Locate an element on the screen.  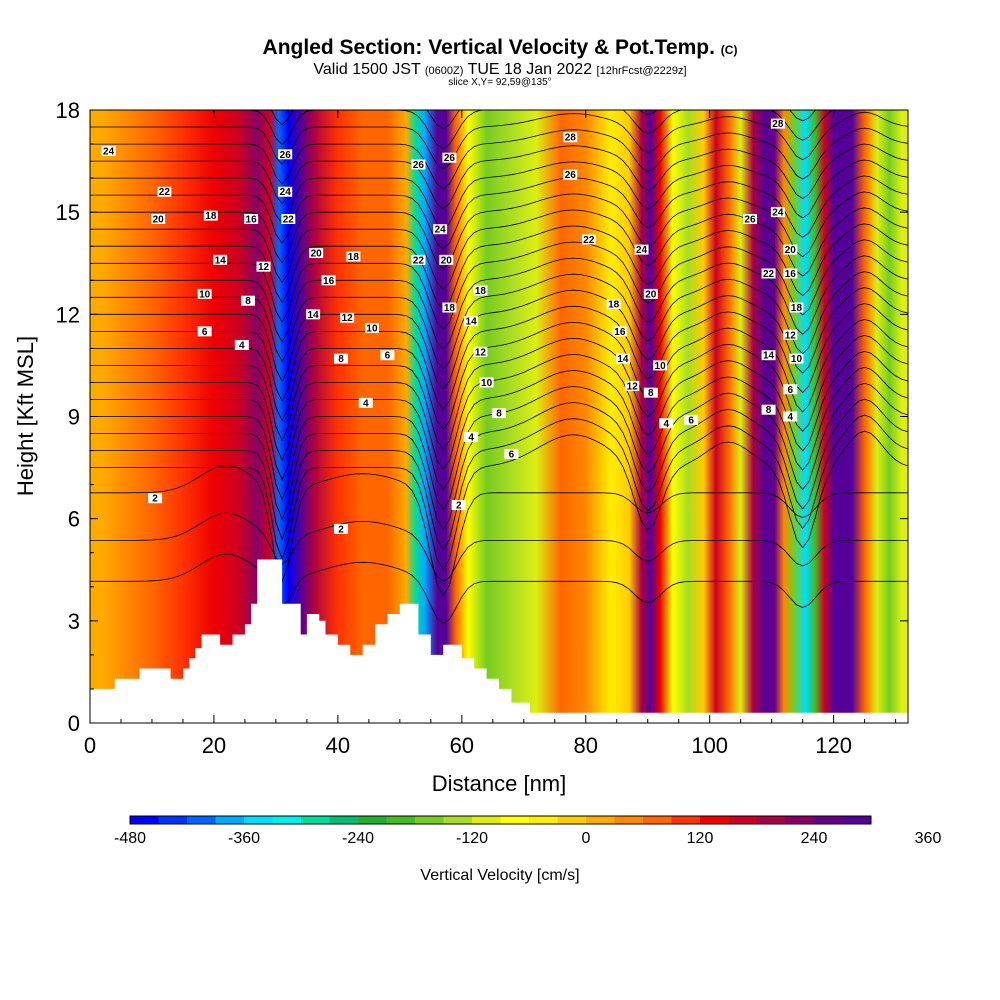
x-tick-label: 40 is located at coordinates (338, 745).